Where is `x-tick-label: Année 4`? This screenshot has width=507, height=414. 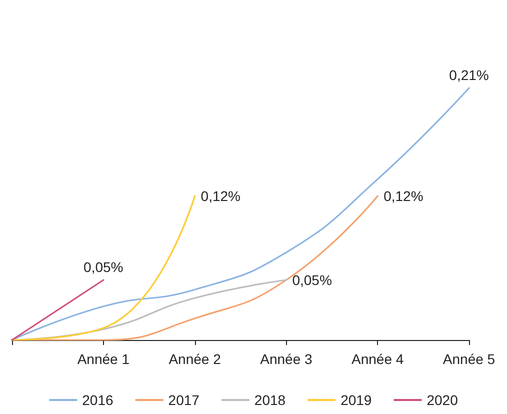
x-tick-label: Année 4 is located at coordinates (378, 359).